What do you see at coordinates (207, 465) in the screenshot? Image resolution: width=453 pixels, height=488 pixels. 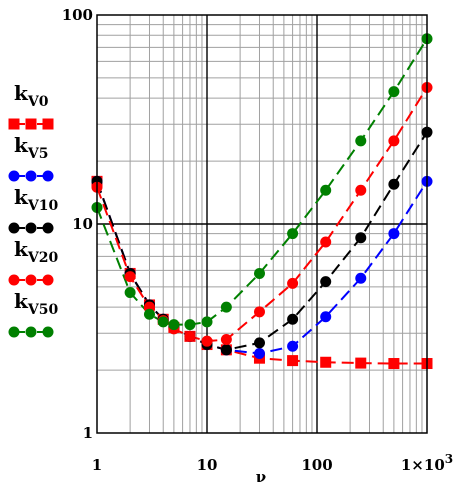 I see `x-tick-label: 10` at bounding box center [207, 465].